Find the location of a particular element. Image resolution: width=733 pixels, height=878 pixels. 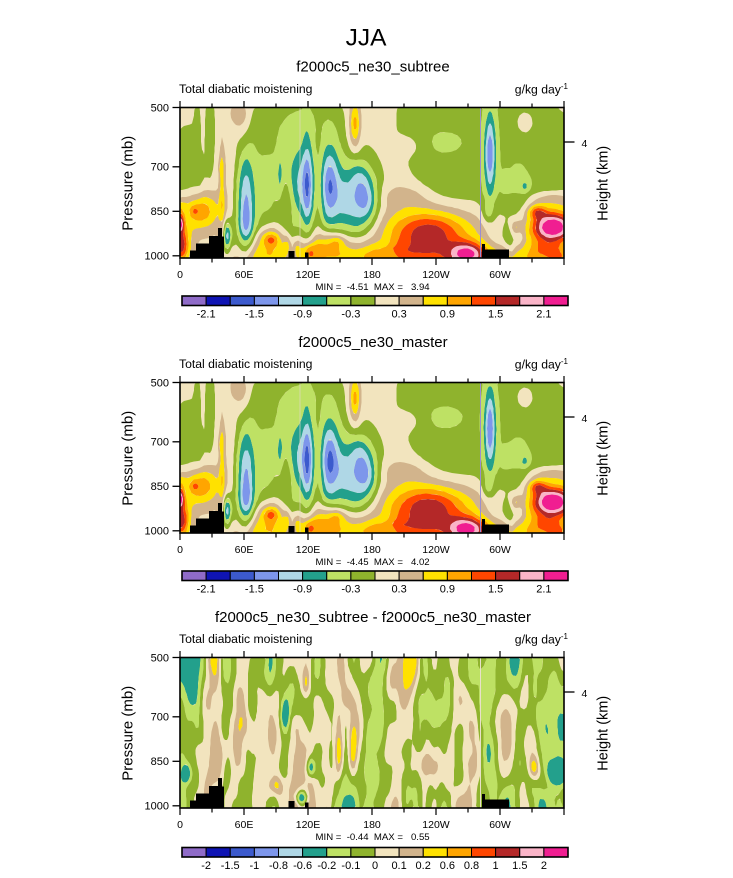

svg-text: 0.8 is located at coordinates (471, 866).